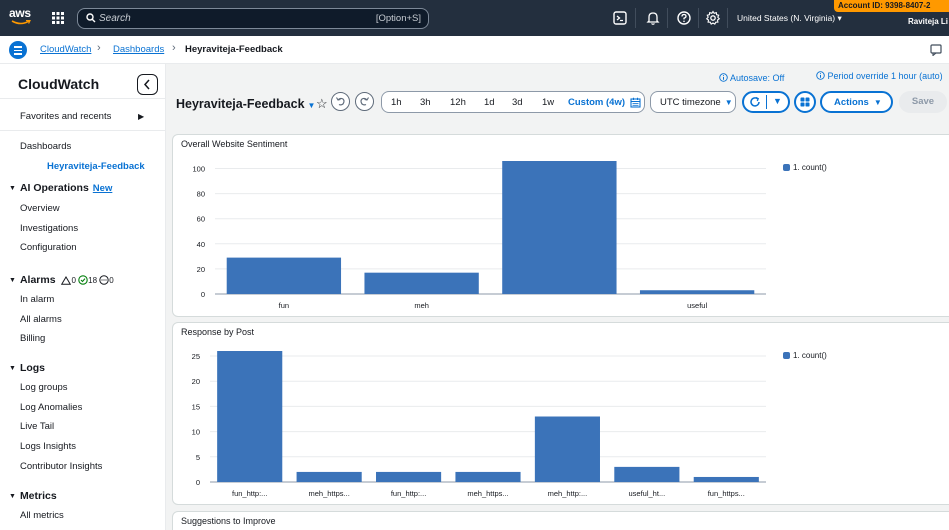 The height and width of the screenshot is (530, 949). I want to click on warning-triangle-icon, so click(66, 280).